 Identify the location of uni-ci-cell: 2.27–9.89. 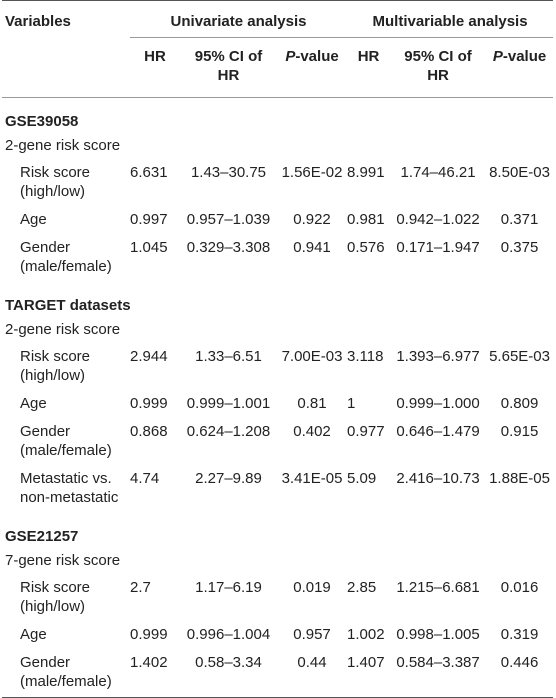
(228, 478).